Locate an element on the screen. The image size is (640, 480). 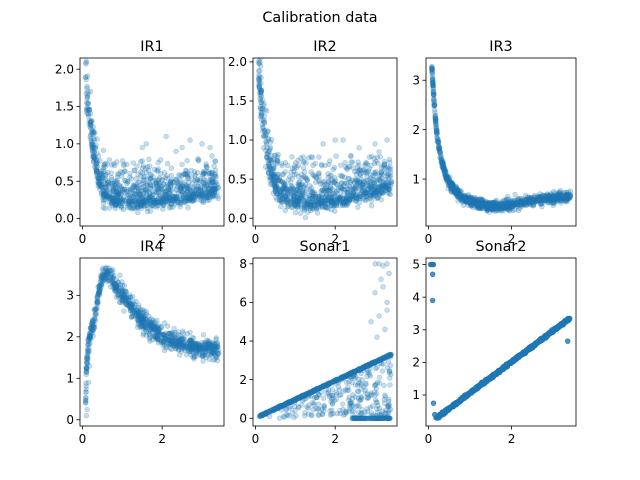
x-tick-label: 2 is located at coordinates (162, 439).